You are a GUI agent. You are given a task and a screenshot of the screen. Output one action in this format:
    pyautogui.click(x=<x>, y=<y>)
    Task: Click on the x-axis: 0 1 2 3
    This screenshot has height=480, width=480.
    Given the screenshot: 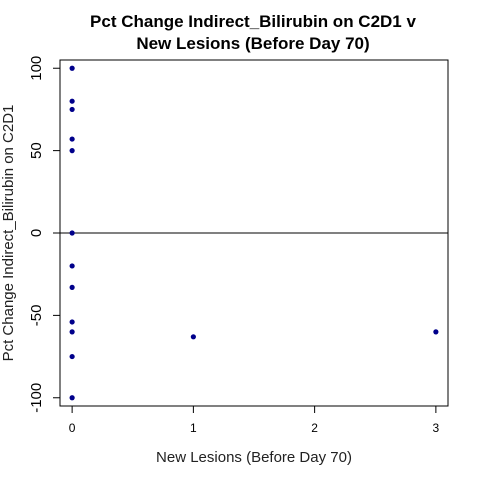 What is the action you would take?
    pyautogui.click(x=254, y=420)
    